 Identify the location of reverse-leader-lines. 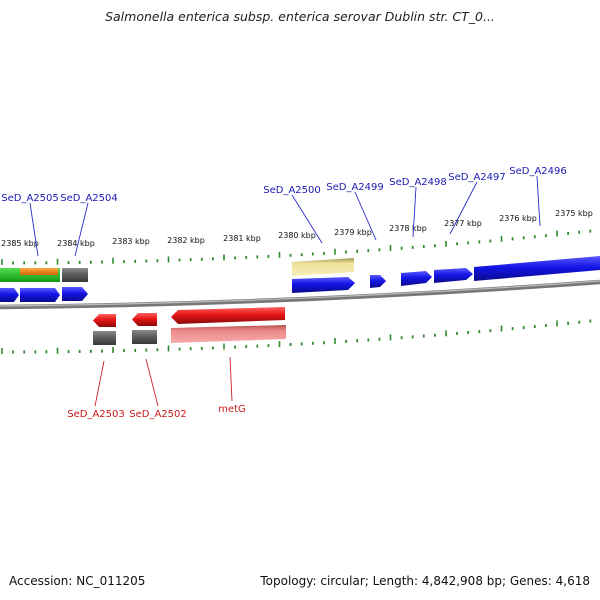
(163, 381).